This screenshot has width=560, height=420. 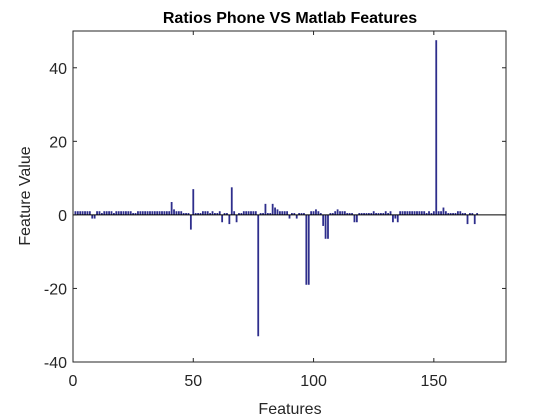 What do you see at coordinates (290, 18) in the screenshot?
I see `chart-title: Ratios Phone VS Matlab Features` at bounding box center [290, 18].